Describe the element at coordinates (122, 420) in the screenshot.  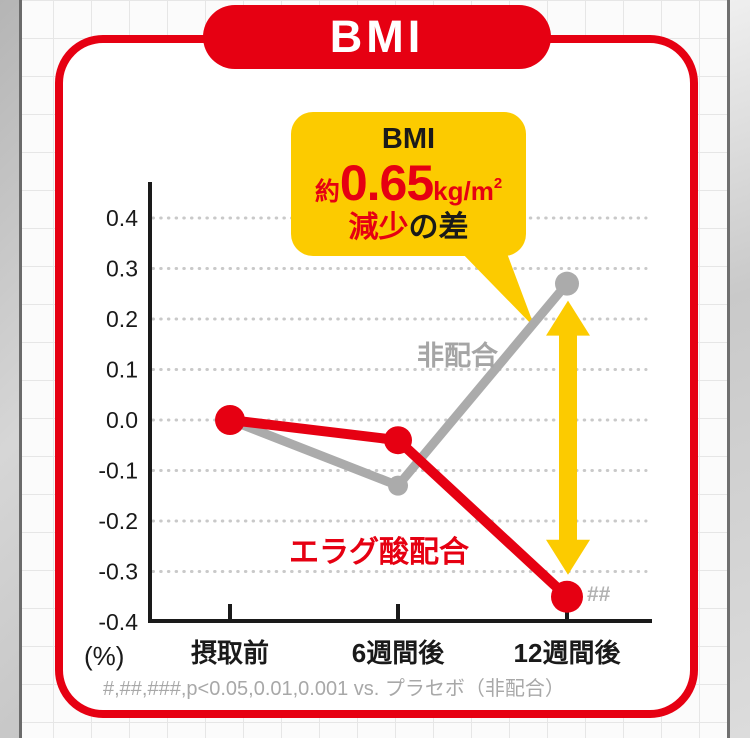
I see `y-tick-label: 0.0` at that location.